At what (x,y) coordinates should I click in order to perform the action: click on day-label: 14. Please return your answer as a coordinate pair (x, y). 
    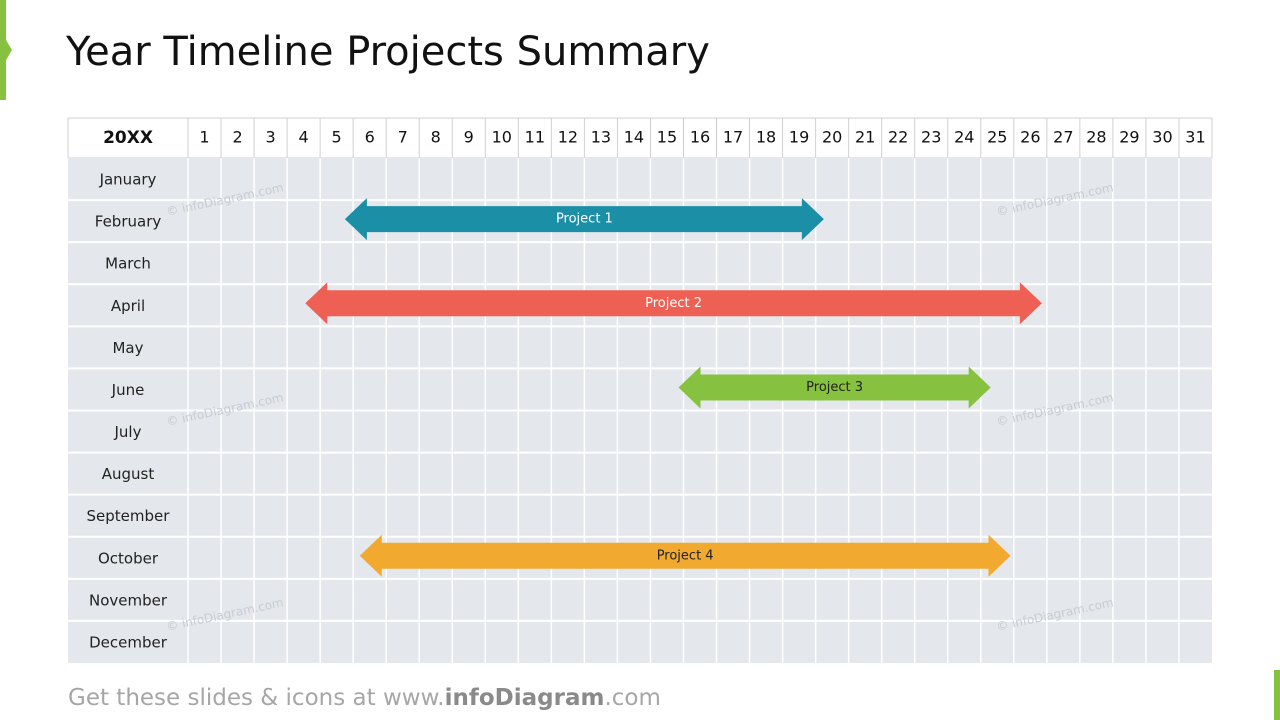
    Looking at the image, I should click on (634, 137).